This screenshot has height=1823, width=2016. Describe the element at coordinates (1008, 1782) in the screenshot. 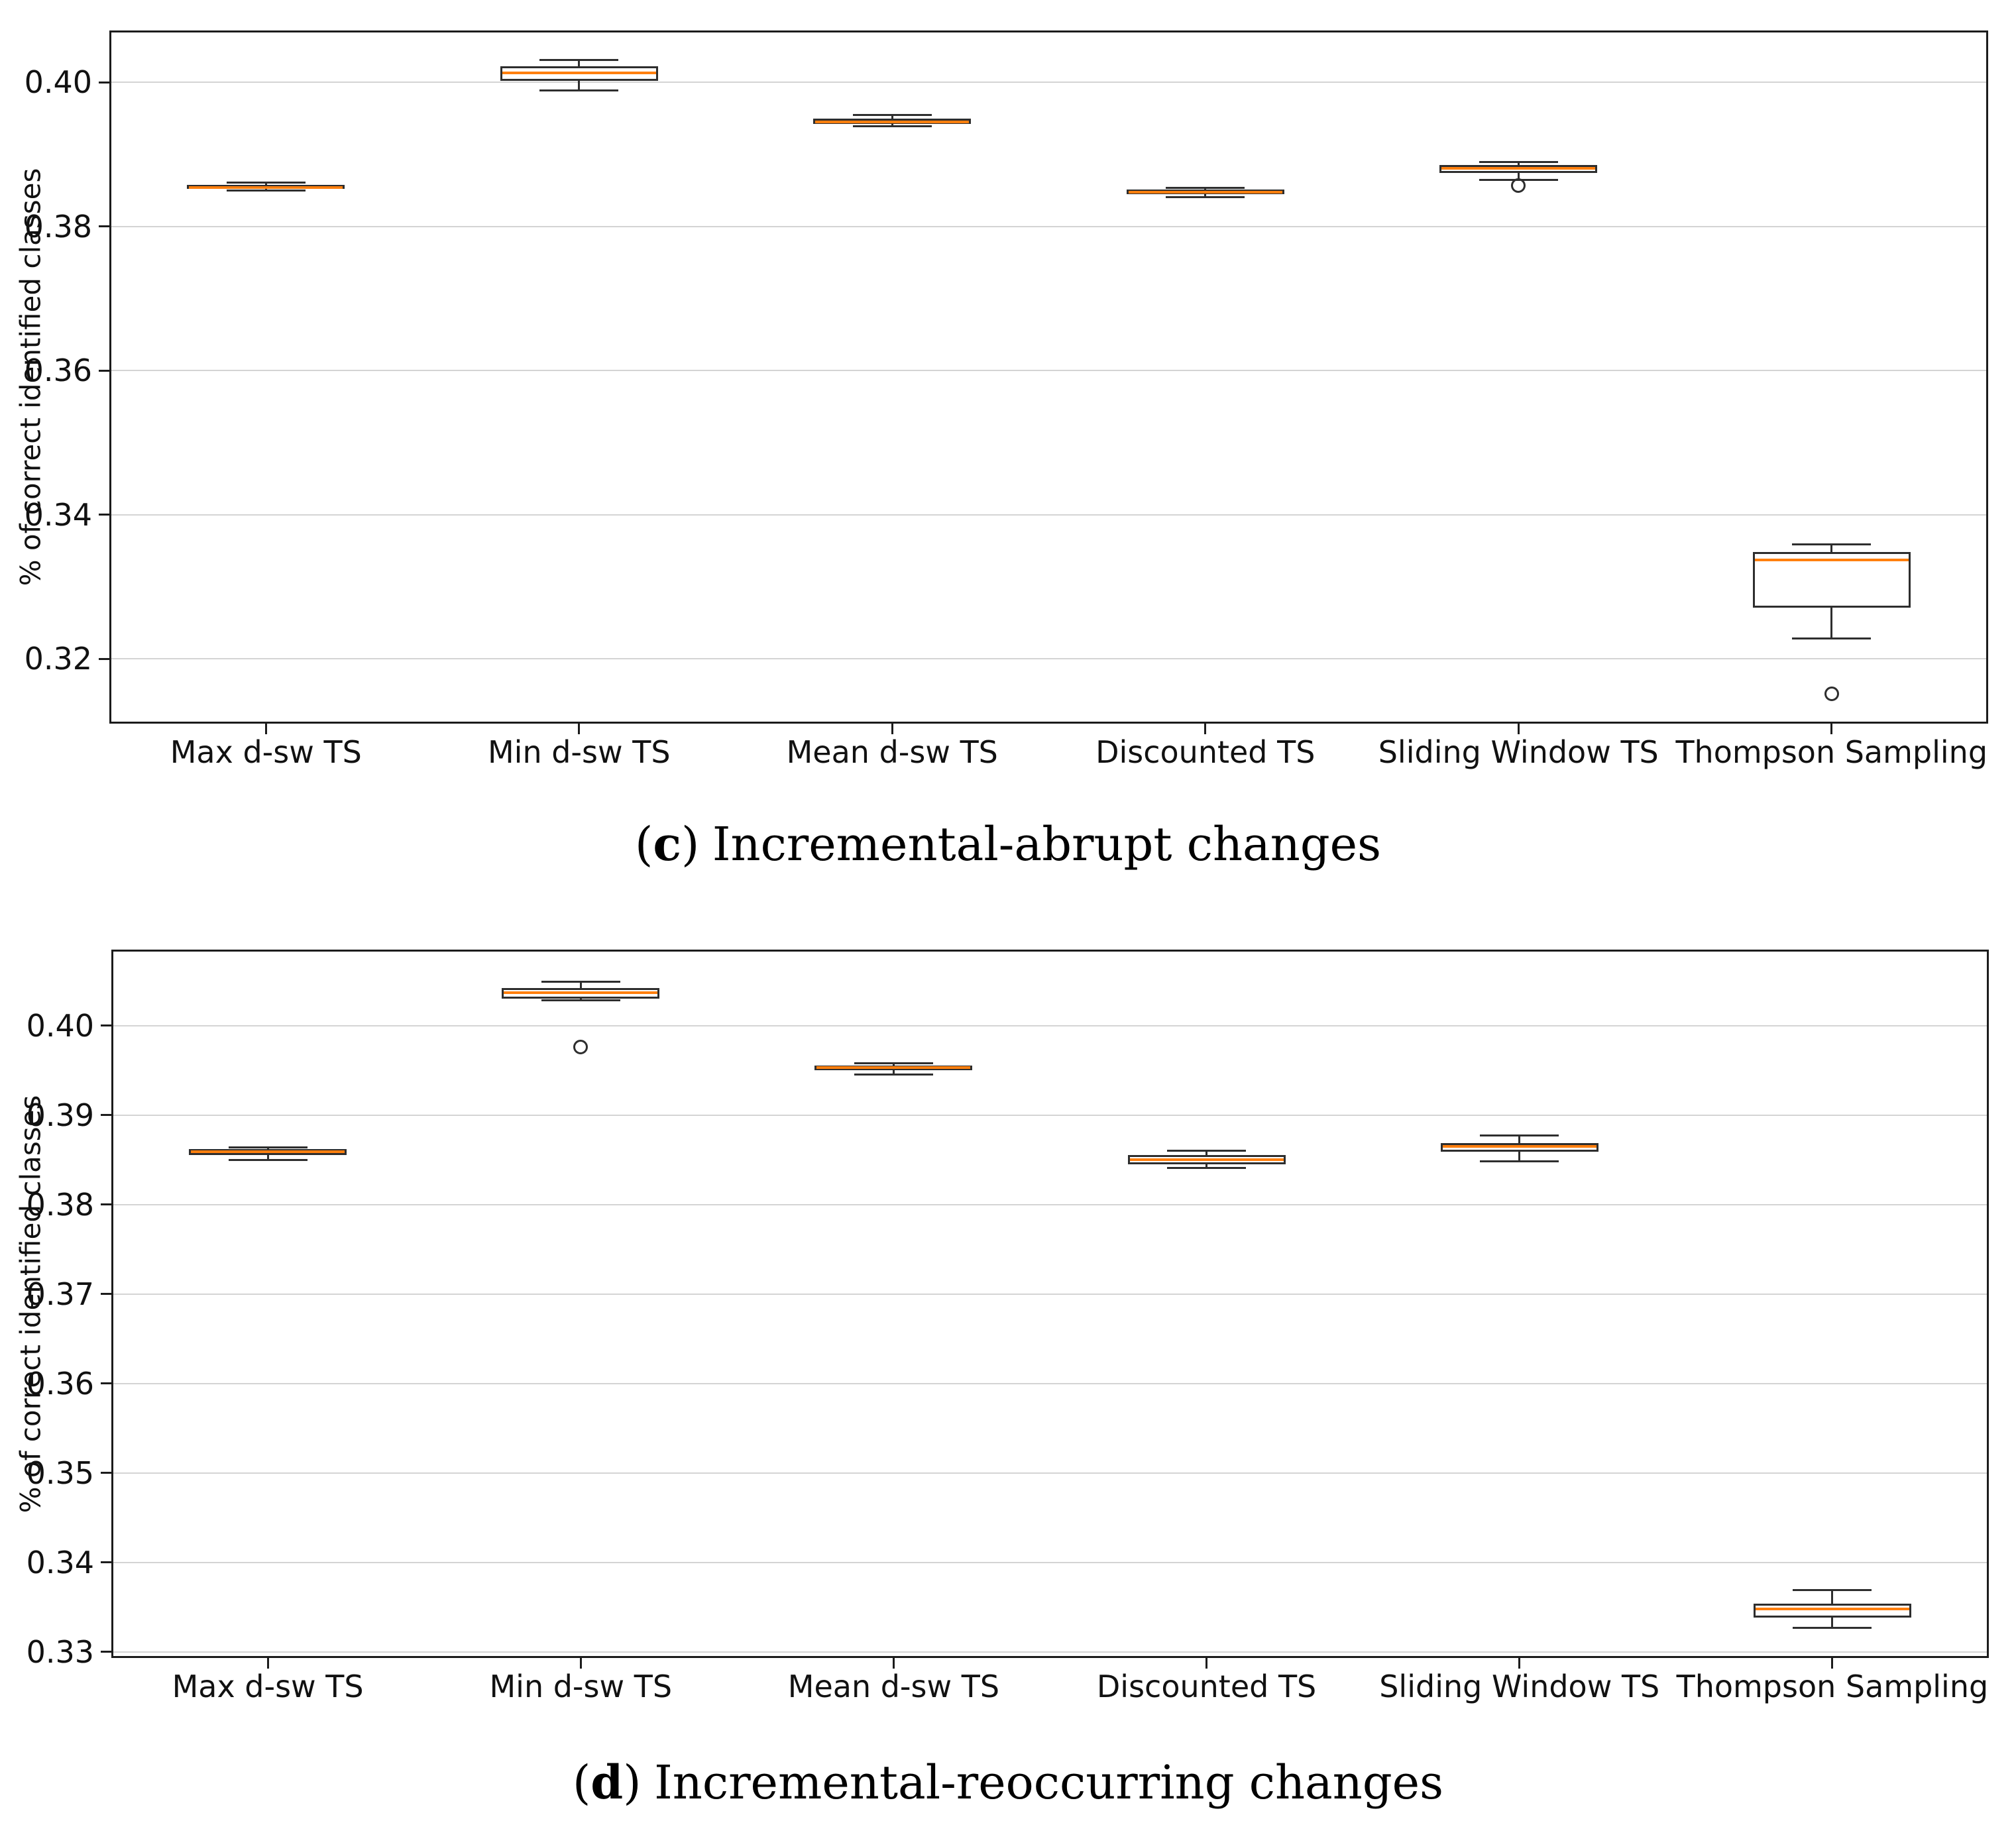

I see `caption-panel-d: (d) Incremental-reoccurring changes` at that location.